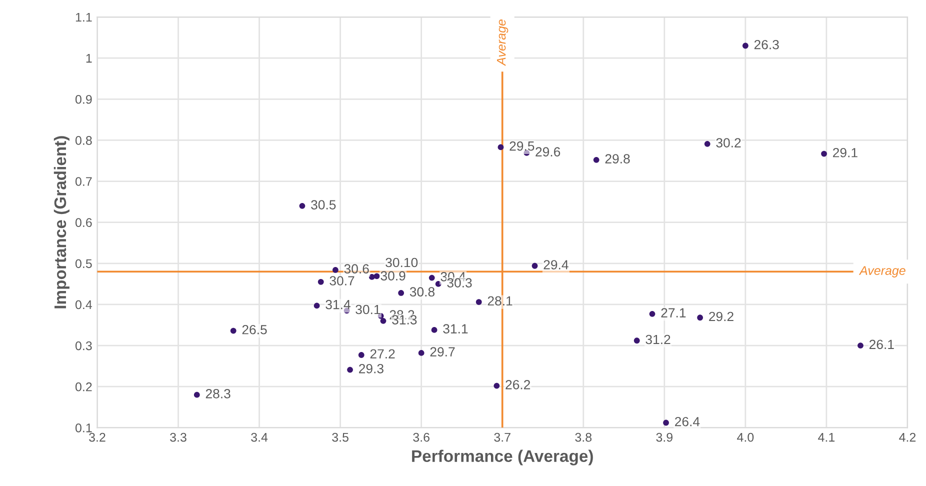  What do you see at coordinates (323, 205) in the screenshot?
I see `annotation: 30.5` at bounding box center [323, 205].